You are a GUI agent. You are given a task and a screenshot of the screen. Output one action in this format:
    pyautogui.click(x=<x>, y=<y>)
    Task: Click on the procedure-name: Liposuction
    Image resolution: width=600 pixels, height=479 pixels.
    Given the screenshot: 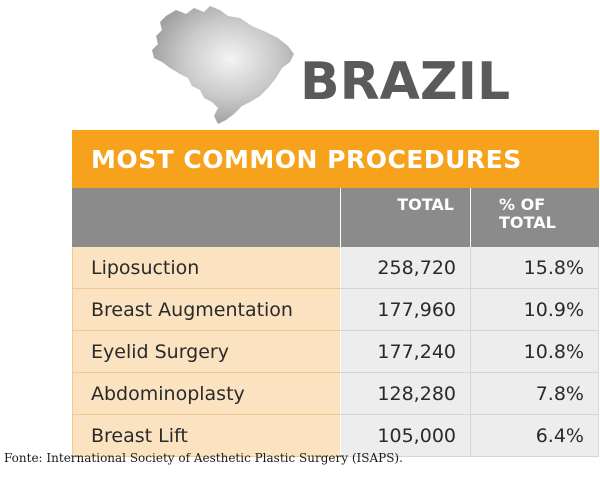 What is the action you would take?
    pyautogui.click(x=206, y=268)
    